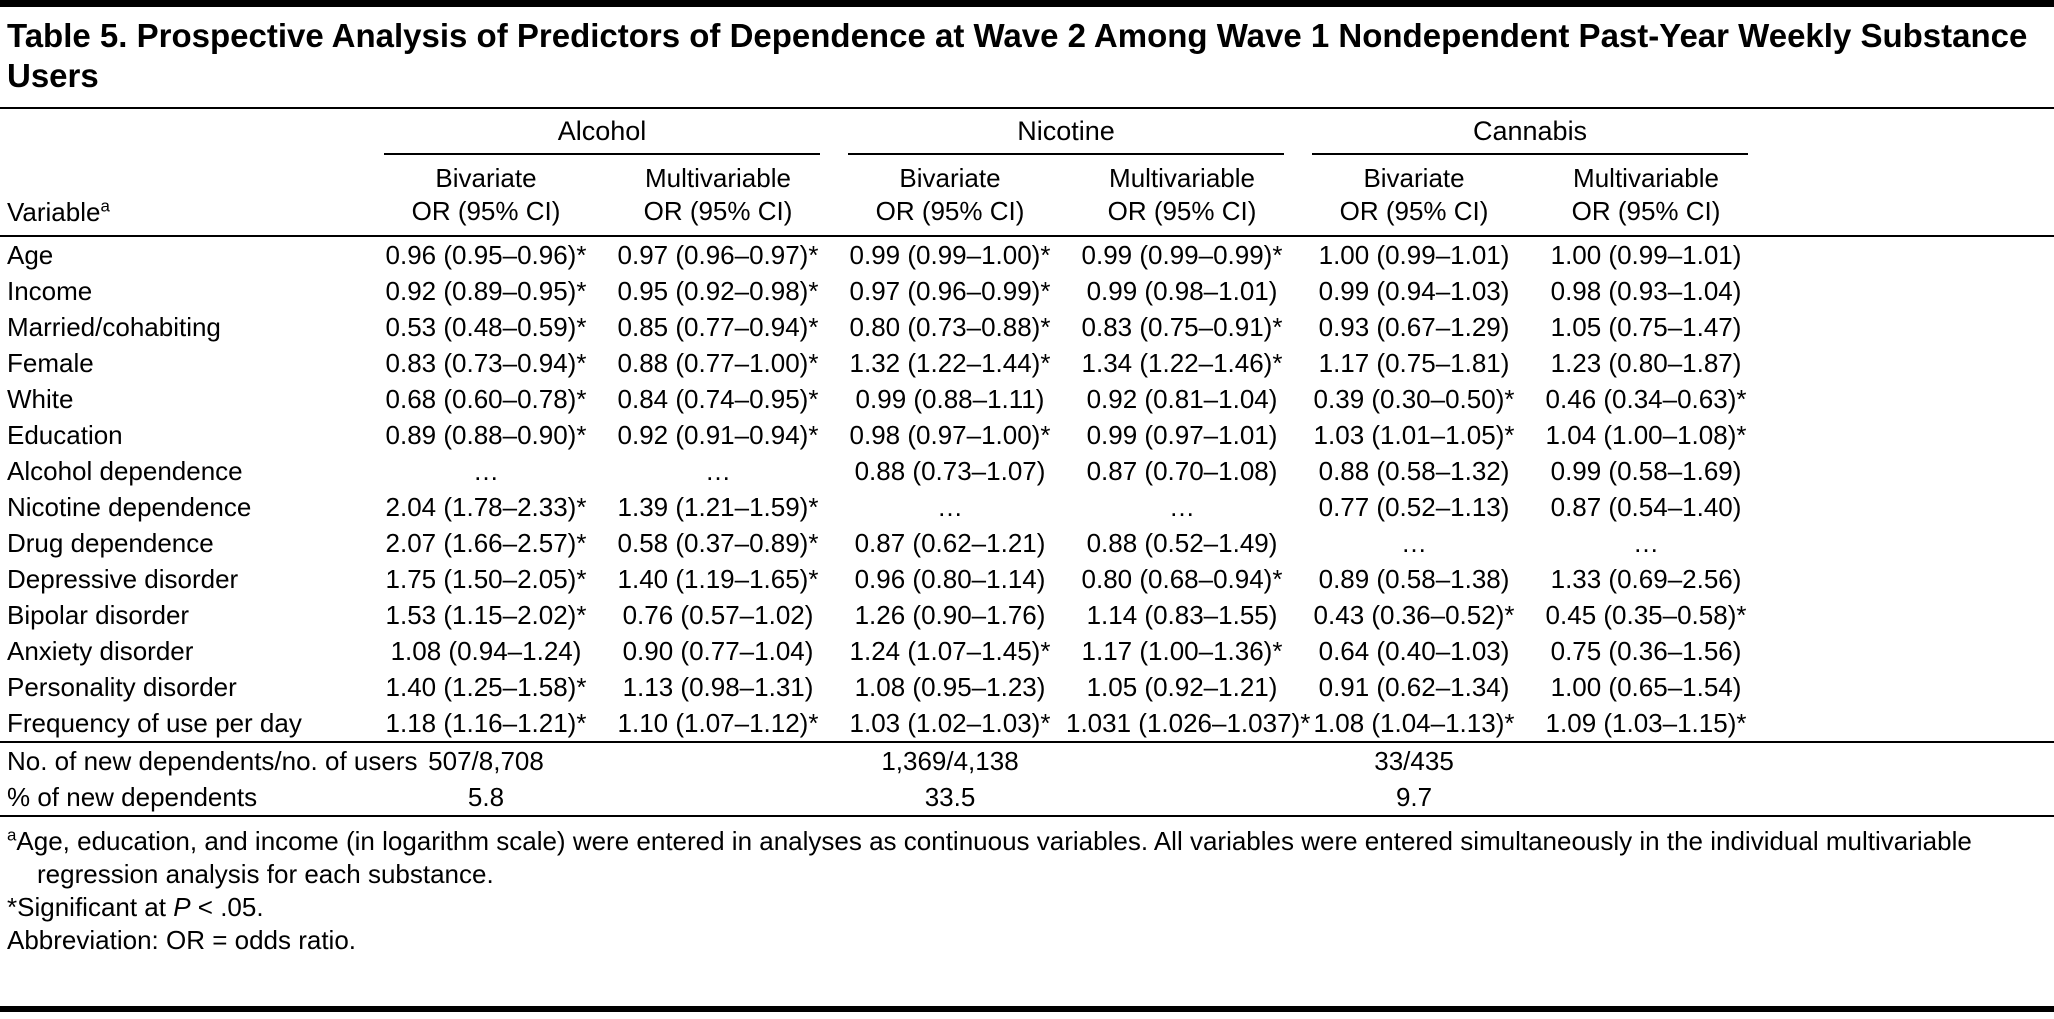 The height and width of the screenshot is (1019, 2054). I want to click on row-value: 1.23 (0.80–1.87), so click(1646, 363).